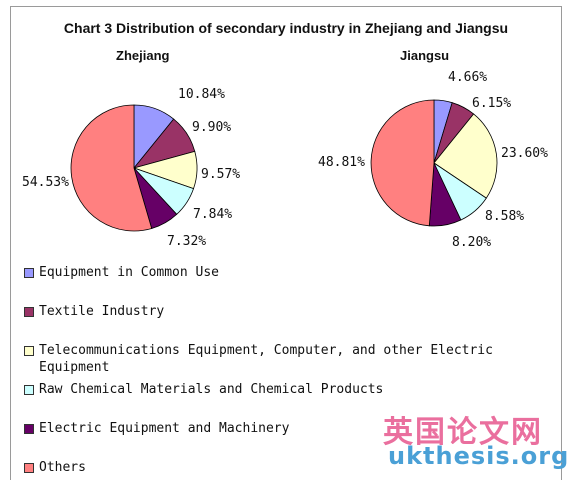 The image size is (572, 480). I want to click on slice-label-zhejiang-5: 54.53%, so click(45, 182).